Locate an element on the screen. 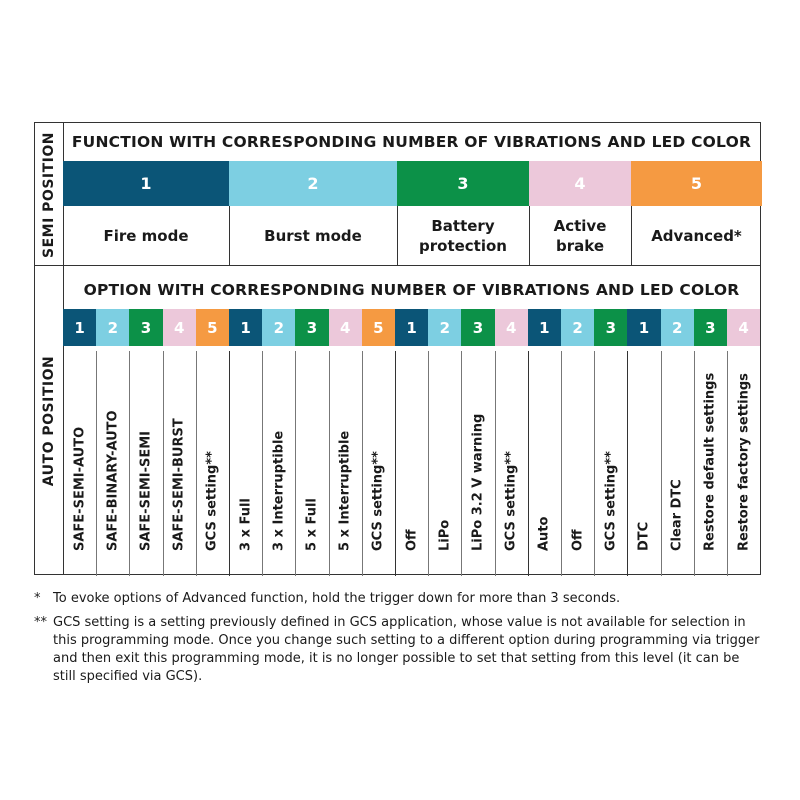 The image size is (800, 800). option-cell: 3 x Full is located at coordinates (245, 458).